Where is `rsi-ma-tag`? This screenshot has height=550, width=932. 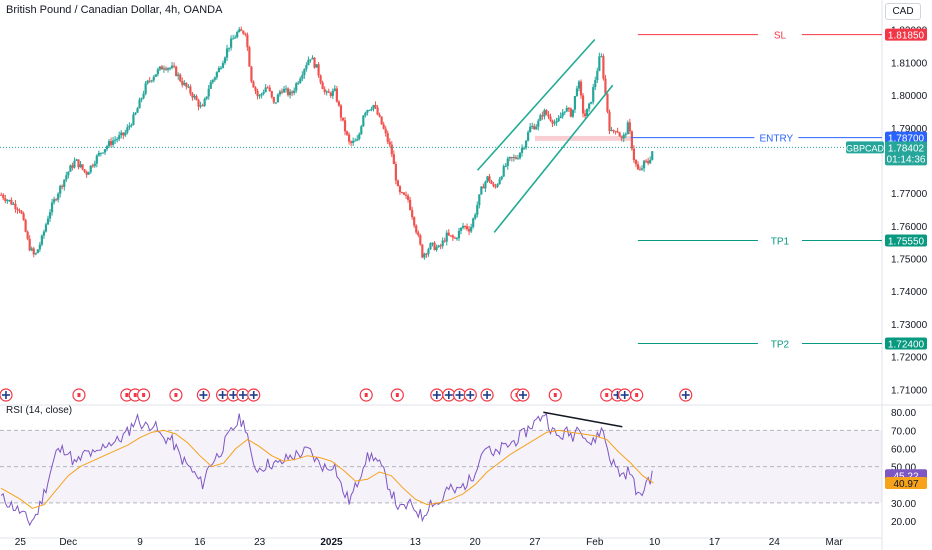 rsi-ma-tag is located at coordinates (906, 482).